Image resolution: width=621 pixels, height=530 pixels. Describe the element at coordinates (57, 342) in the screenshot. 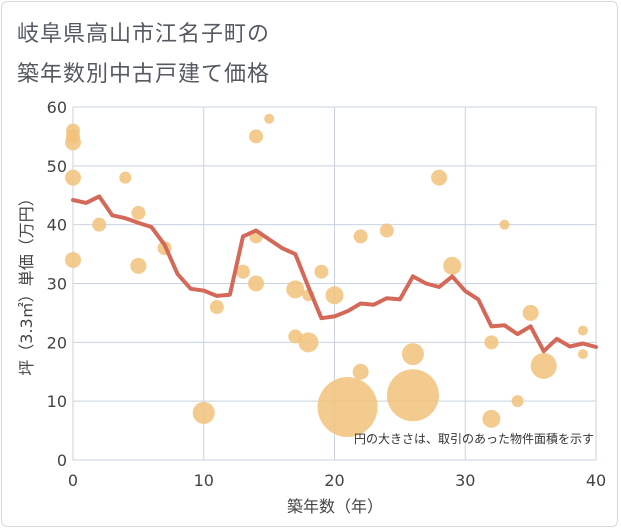

I see `y-tick-label: 20` at that location.